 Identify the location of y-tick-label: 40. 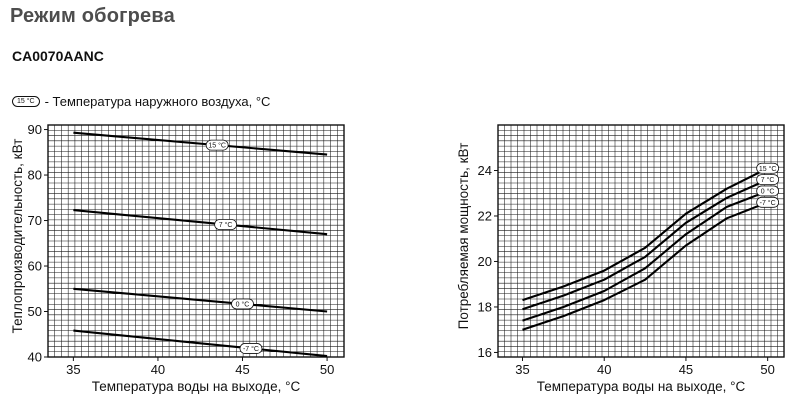
(35, 357).